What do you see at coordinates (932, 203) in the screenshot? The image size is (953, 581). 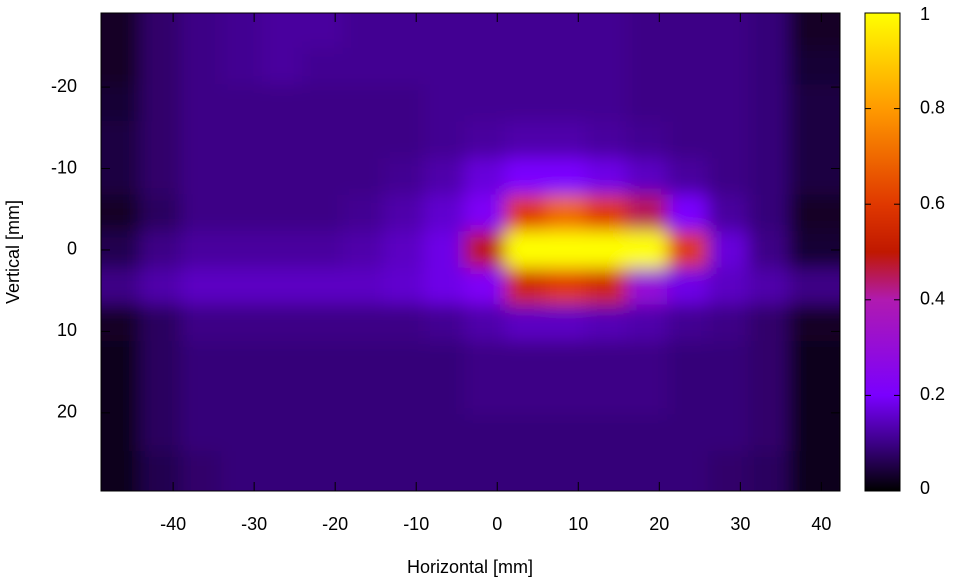 I see `colorbar-tick-label: 0.6` at bounding box center [932, 203].